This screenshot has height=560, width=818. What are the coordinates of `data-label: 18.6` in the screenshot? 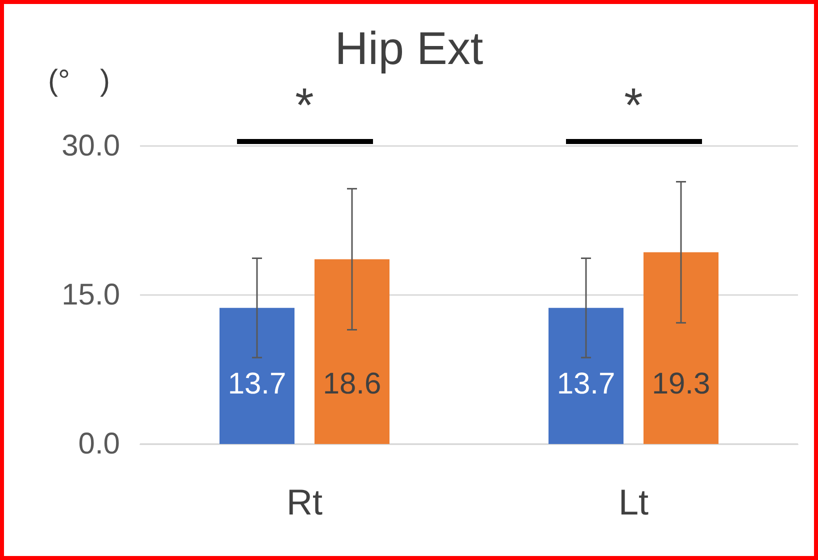 It's located at (352, 384).